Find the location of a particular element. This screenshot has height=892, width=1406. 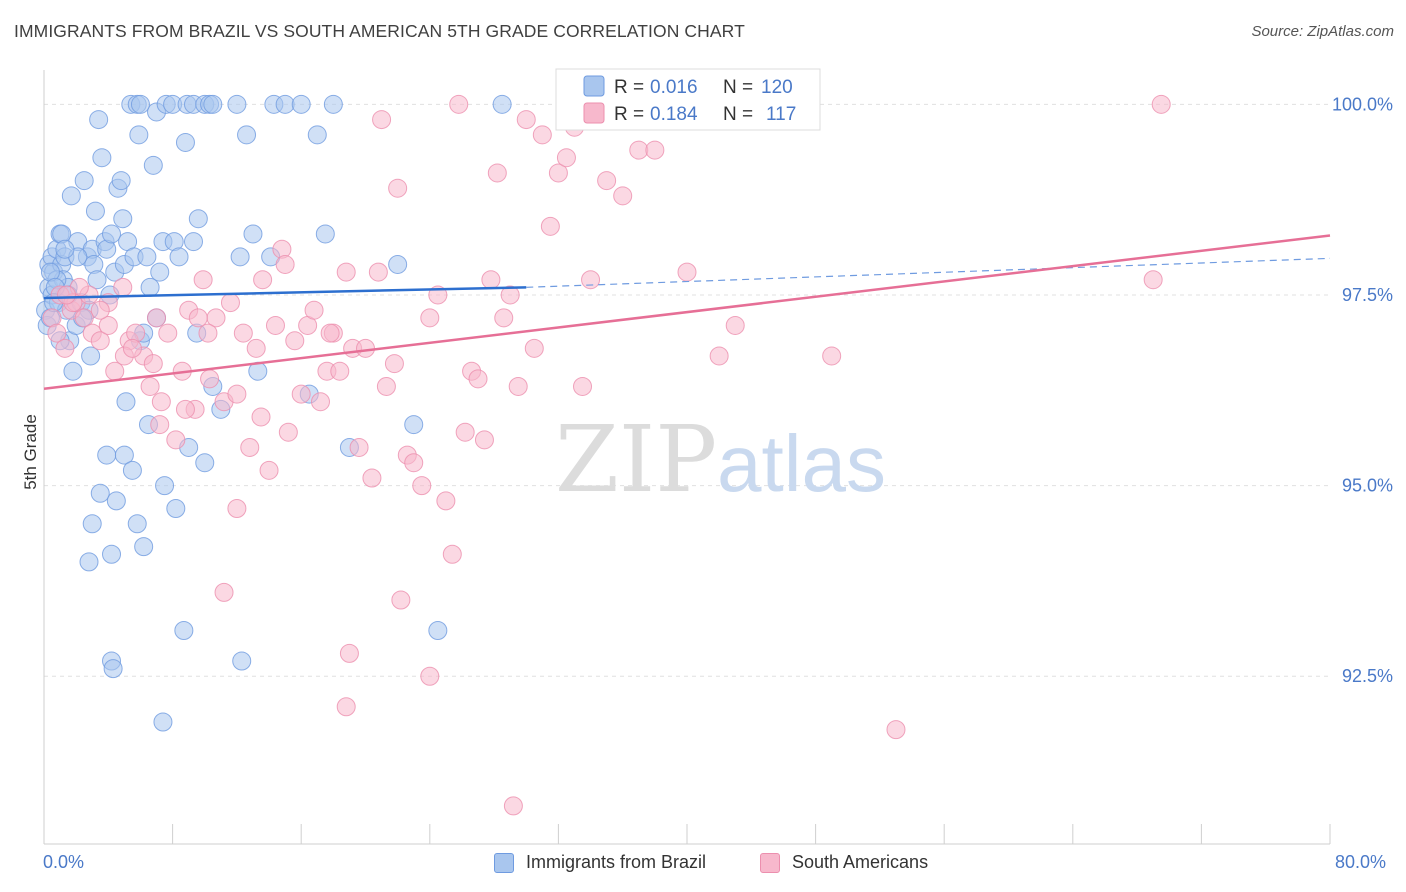

y-tick-label: 97.5% is located at coordinates (1367, 295).